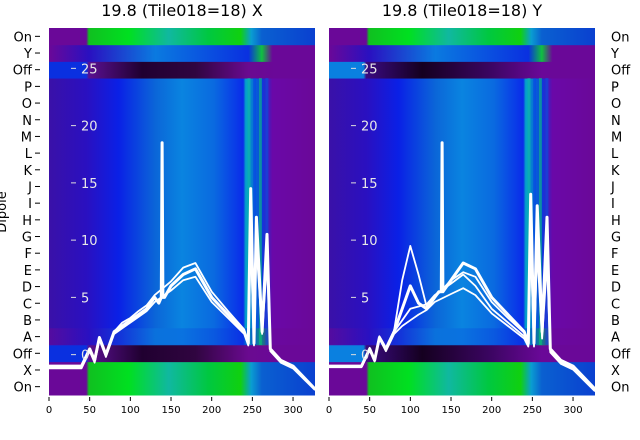 This screenshot has width=640, height=440. What do you see at coordinates (182, 10) in the screenshot?
I see `chart-title: 19.8 (Tile018=18) X` at bounding box center [182, 10].